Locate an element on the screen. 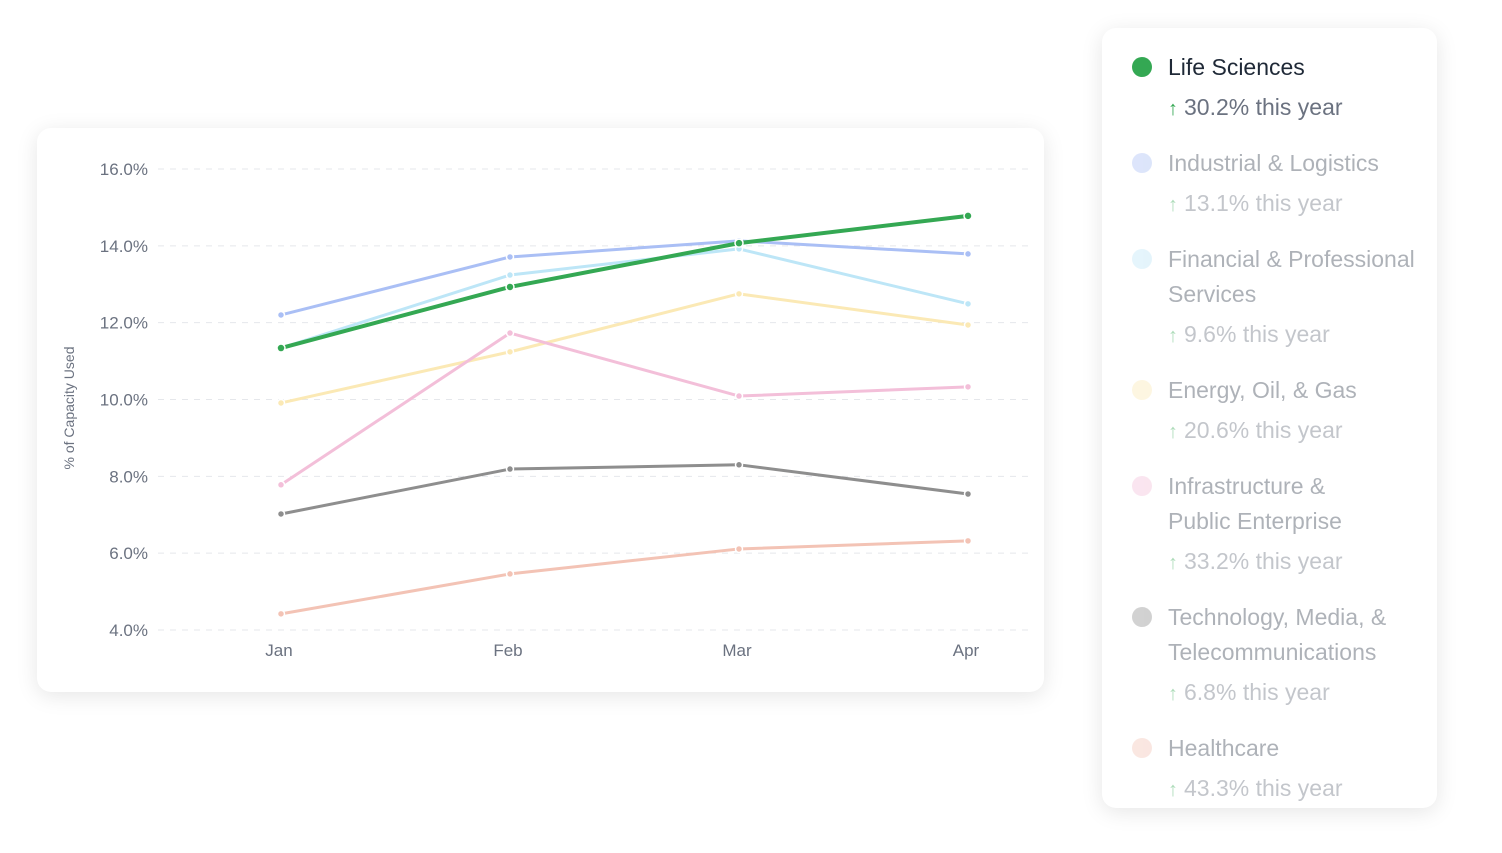 The width and height of the screenshot is (1502, 853). legend-item-header: Industrial & Logistics is located at coordinates (1284, 163).